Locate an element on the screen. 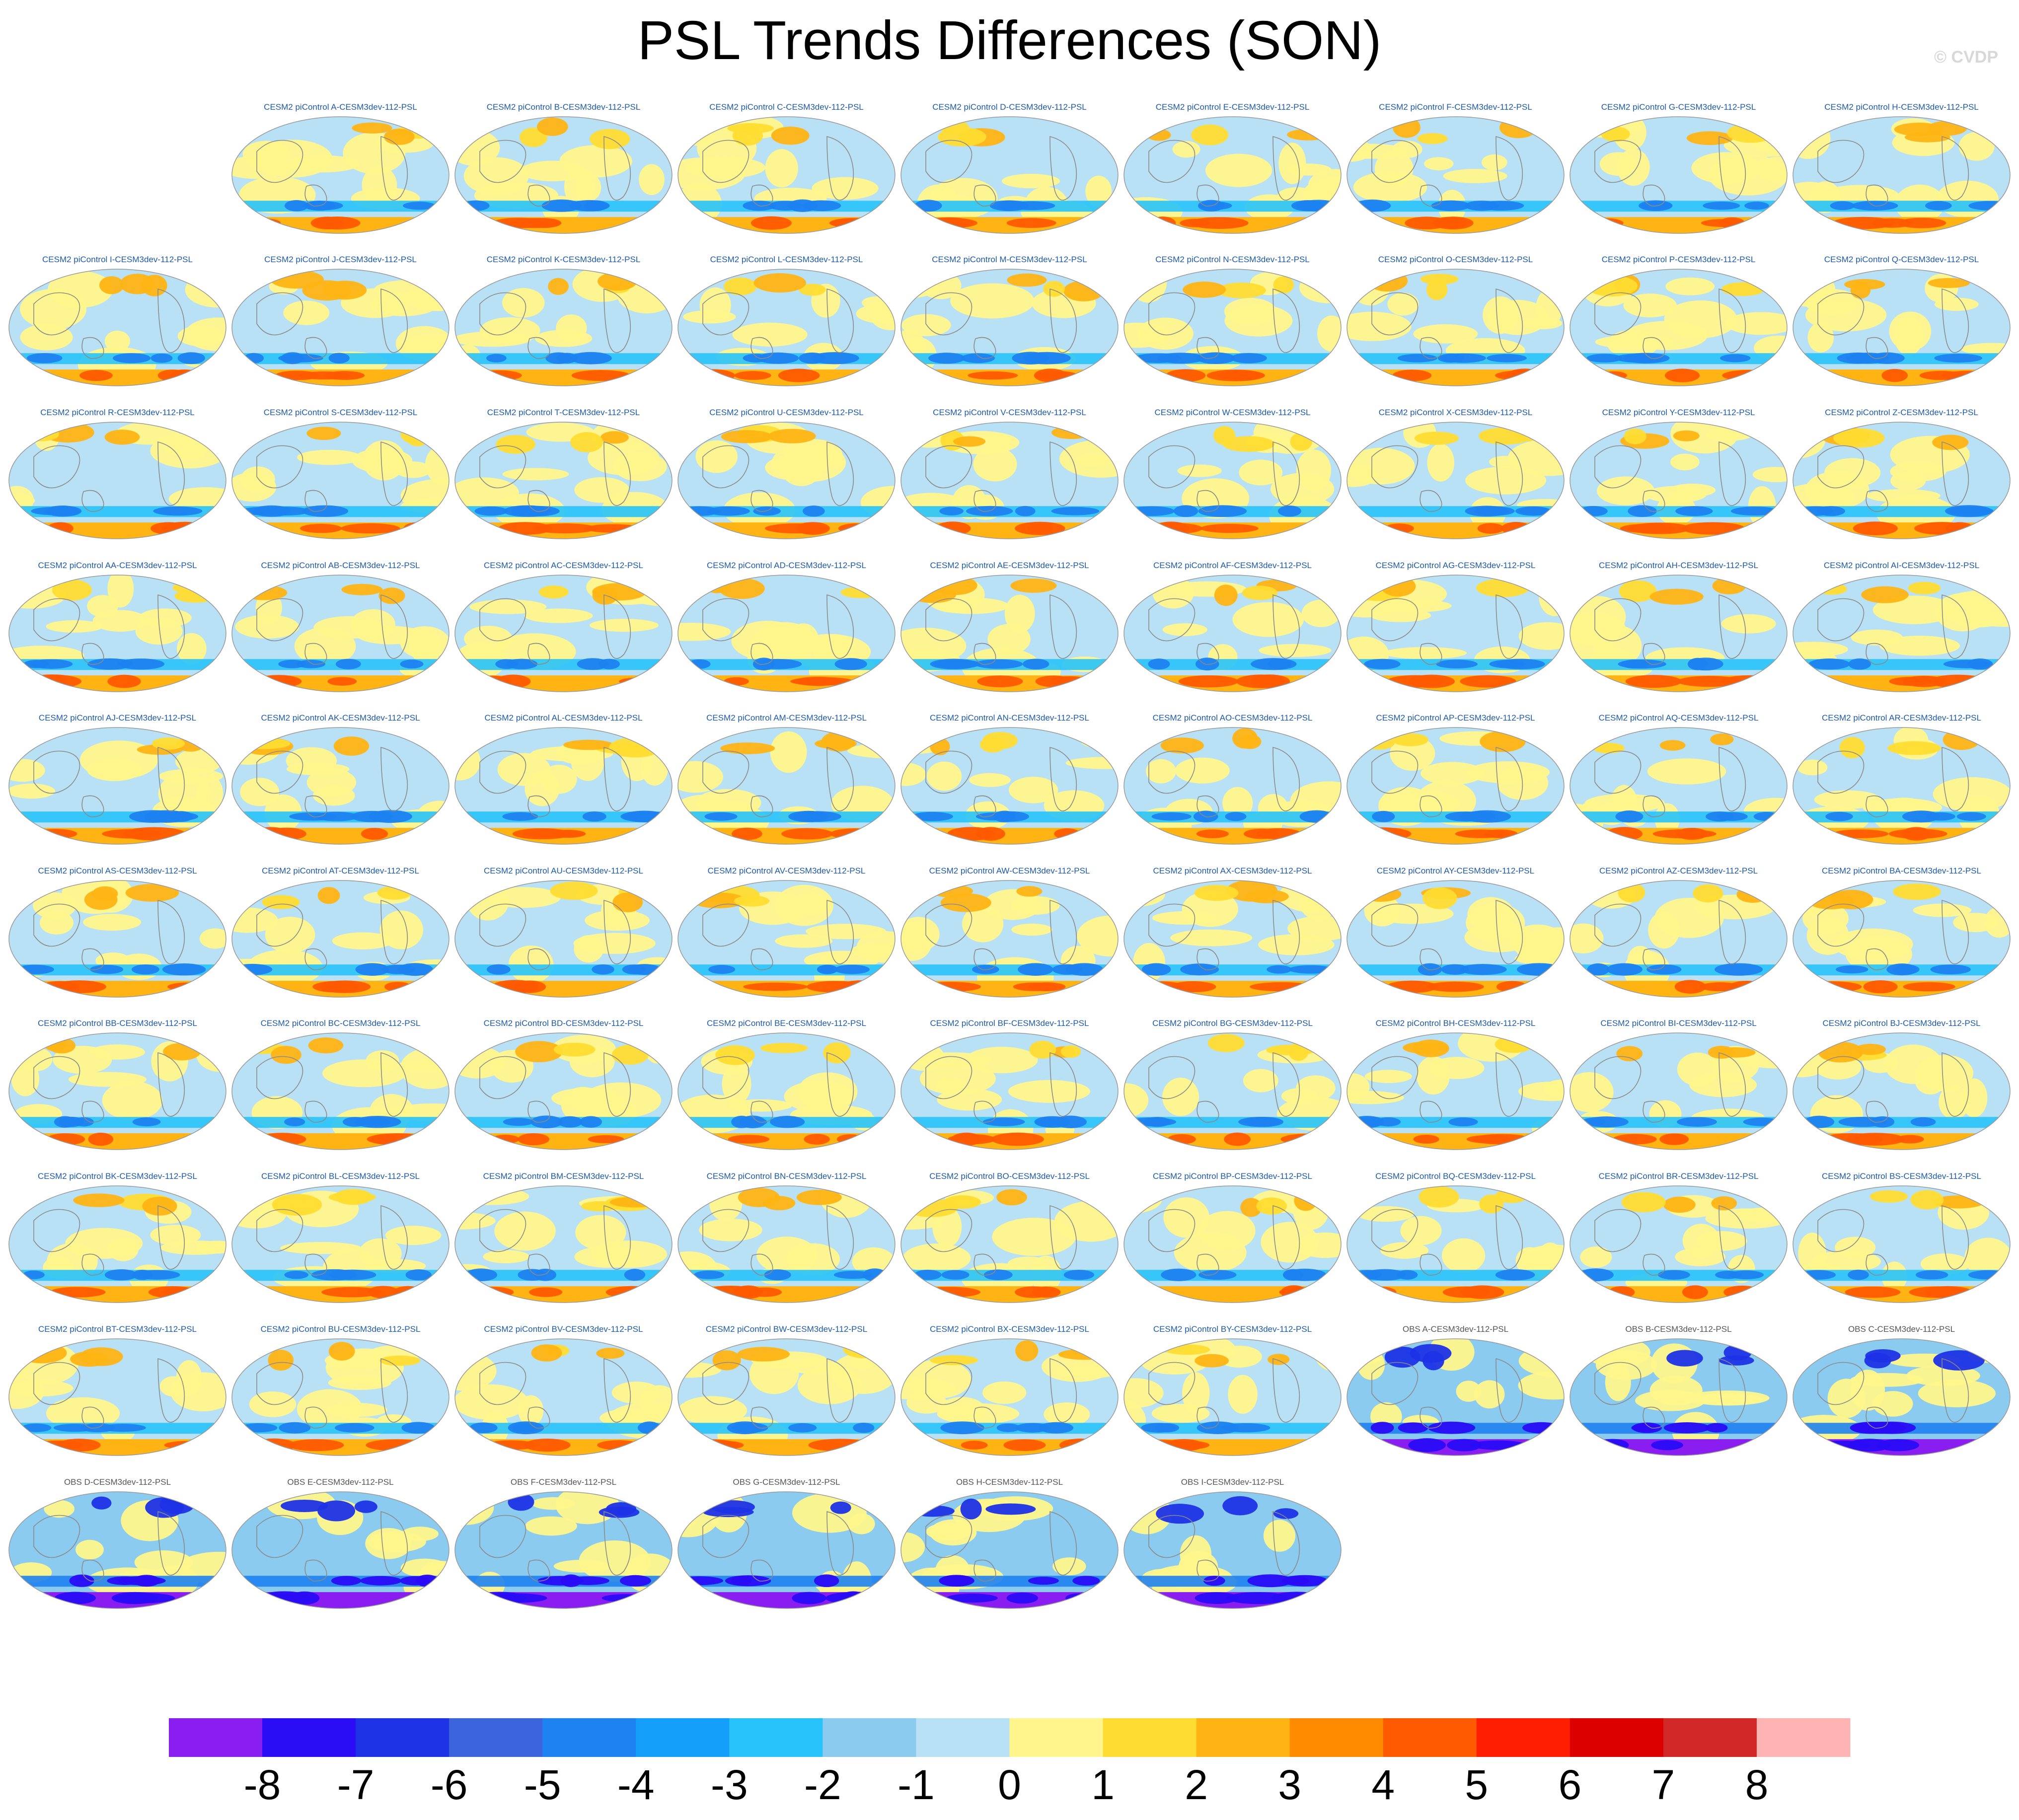 The image size is (2019, 1820). map-panel: CESM2 piControl A-CESM3dev-112-PSL is located at coordinates (340, 168).